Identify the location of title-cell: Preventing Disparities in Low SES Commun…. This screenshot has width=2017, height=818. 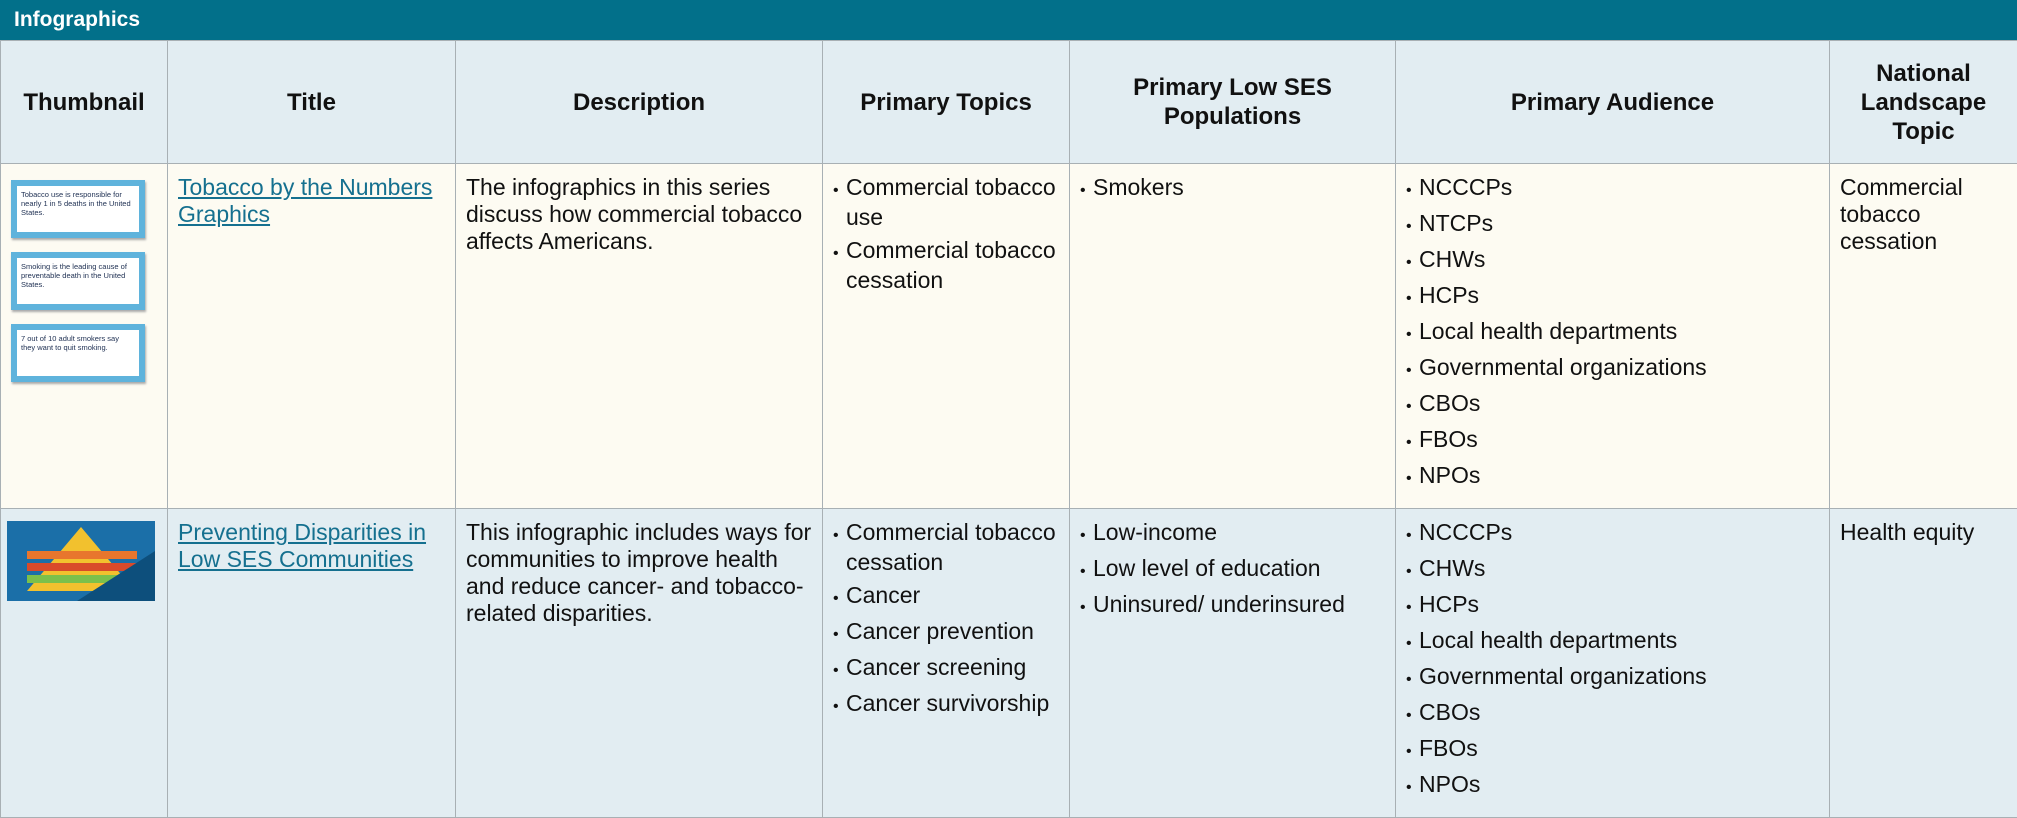
(312, 663).